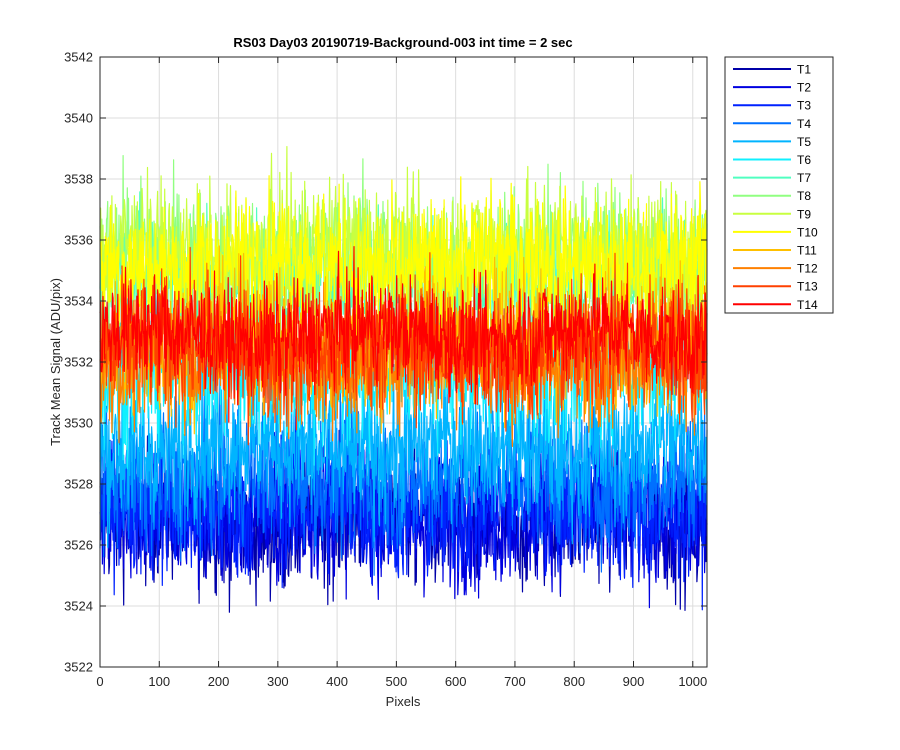 The image size is (900, 750). I want to click on legend-label-t9: T9, so click(804, 214).